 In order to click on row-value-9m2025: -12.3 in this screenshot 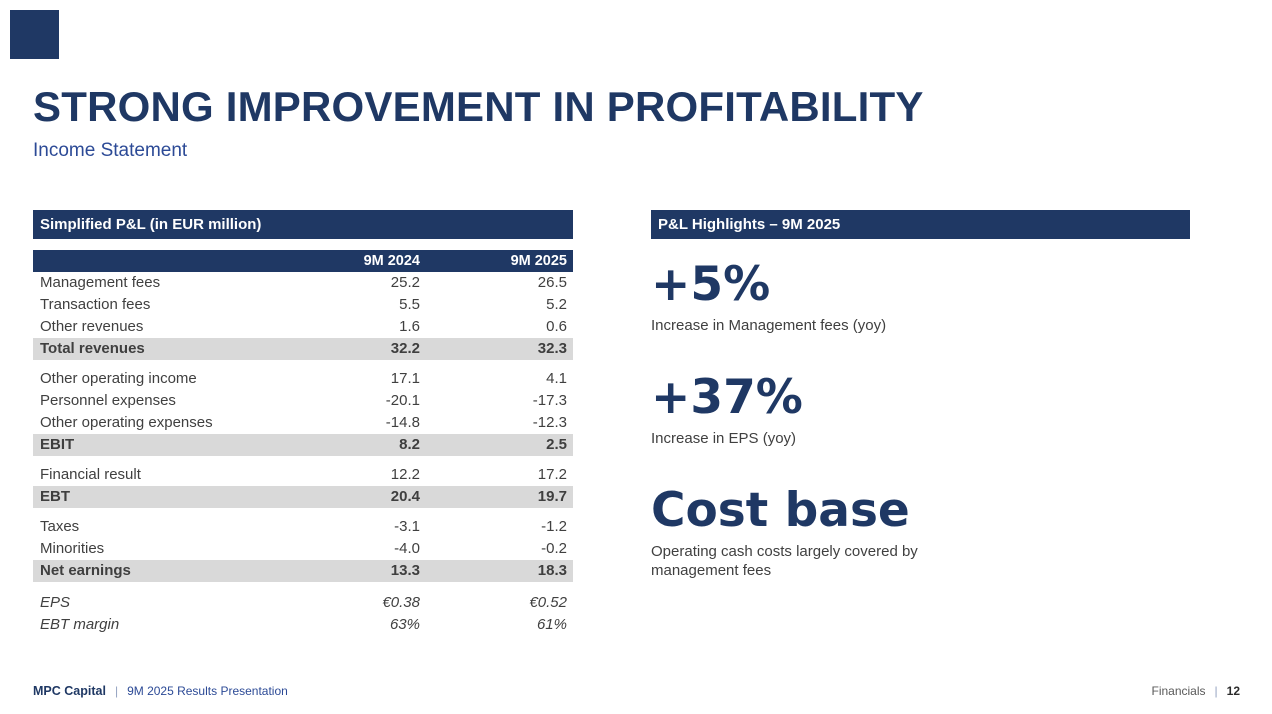, I will do `click(549, 422)`.